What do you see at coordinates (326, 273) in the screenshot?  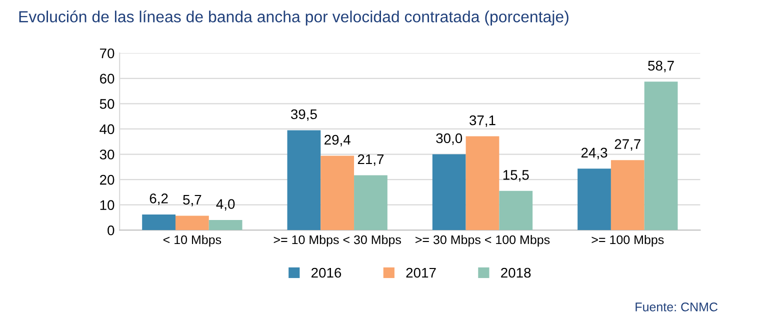 I see `legend-label: 2016` at bounding box center [326, 273].